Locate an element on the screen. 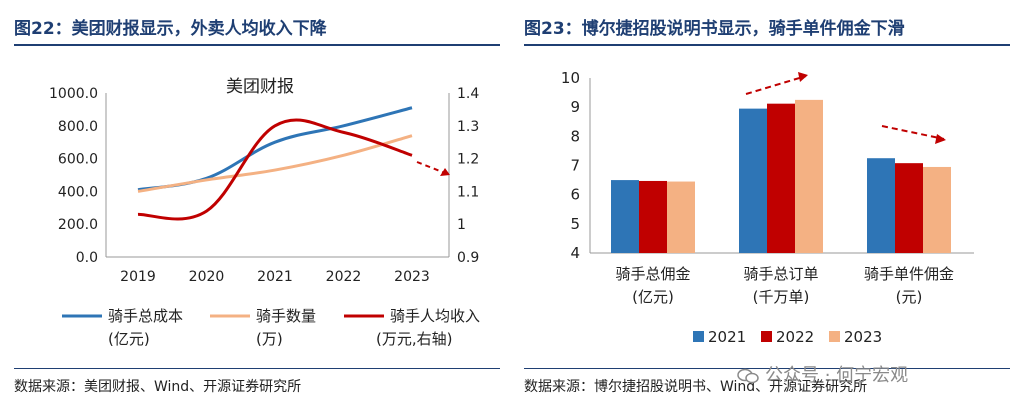  left-y-tick-label: 400.0 is located at coordinates (78, 192).